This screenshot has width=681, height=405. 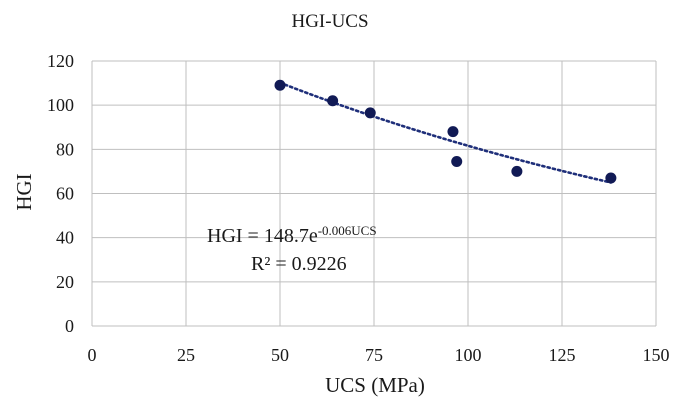 What do you see at coordinates (65, 238) in the screenshot?
I see `y-tick-label: 40` at bounding box center [65, 238].